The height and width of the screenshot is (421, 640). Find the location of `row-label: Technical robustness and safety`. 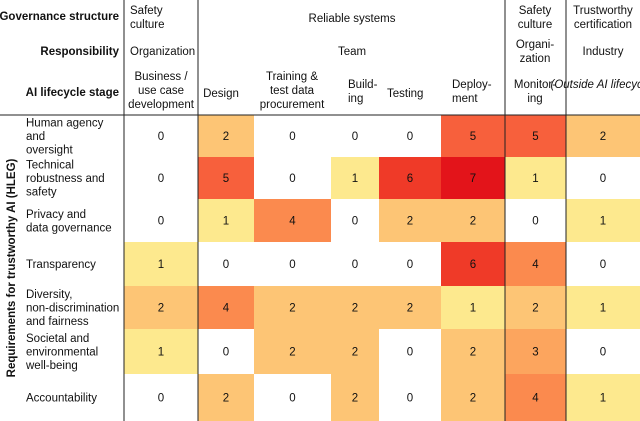

row-label: Technical robustness and safety is located at coordinates (65, 179).